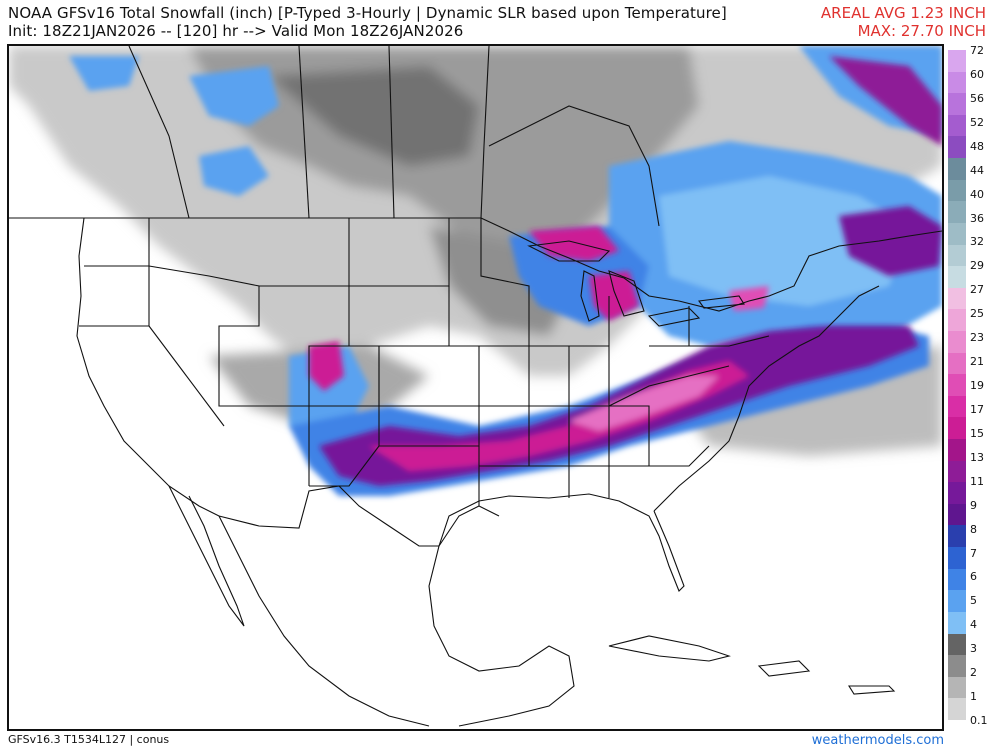 The image size is (1000, 750). I want to click on legend-label: 4, so click(973, 625).